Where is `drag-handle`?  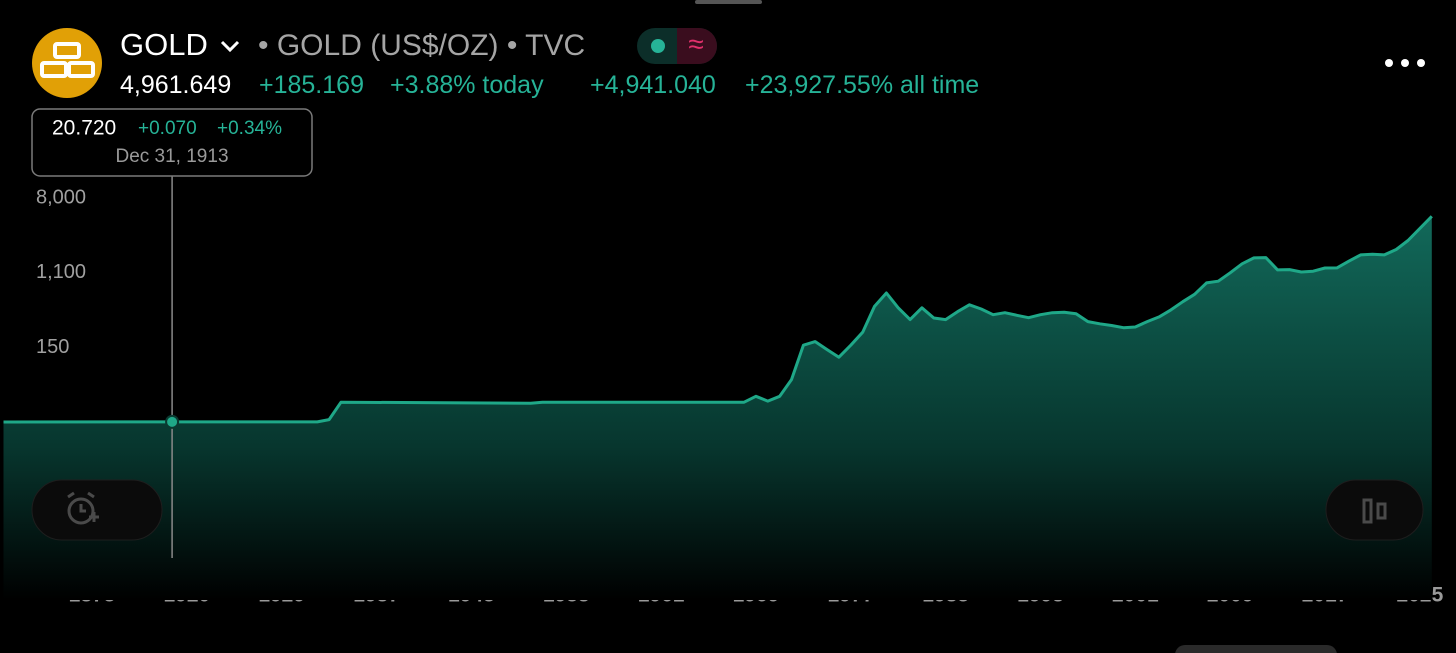 drag-handle is located at coordinates (728, 2).